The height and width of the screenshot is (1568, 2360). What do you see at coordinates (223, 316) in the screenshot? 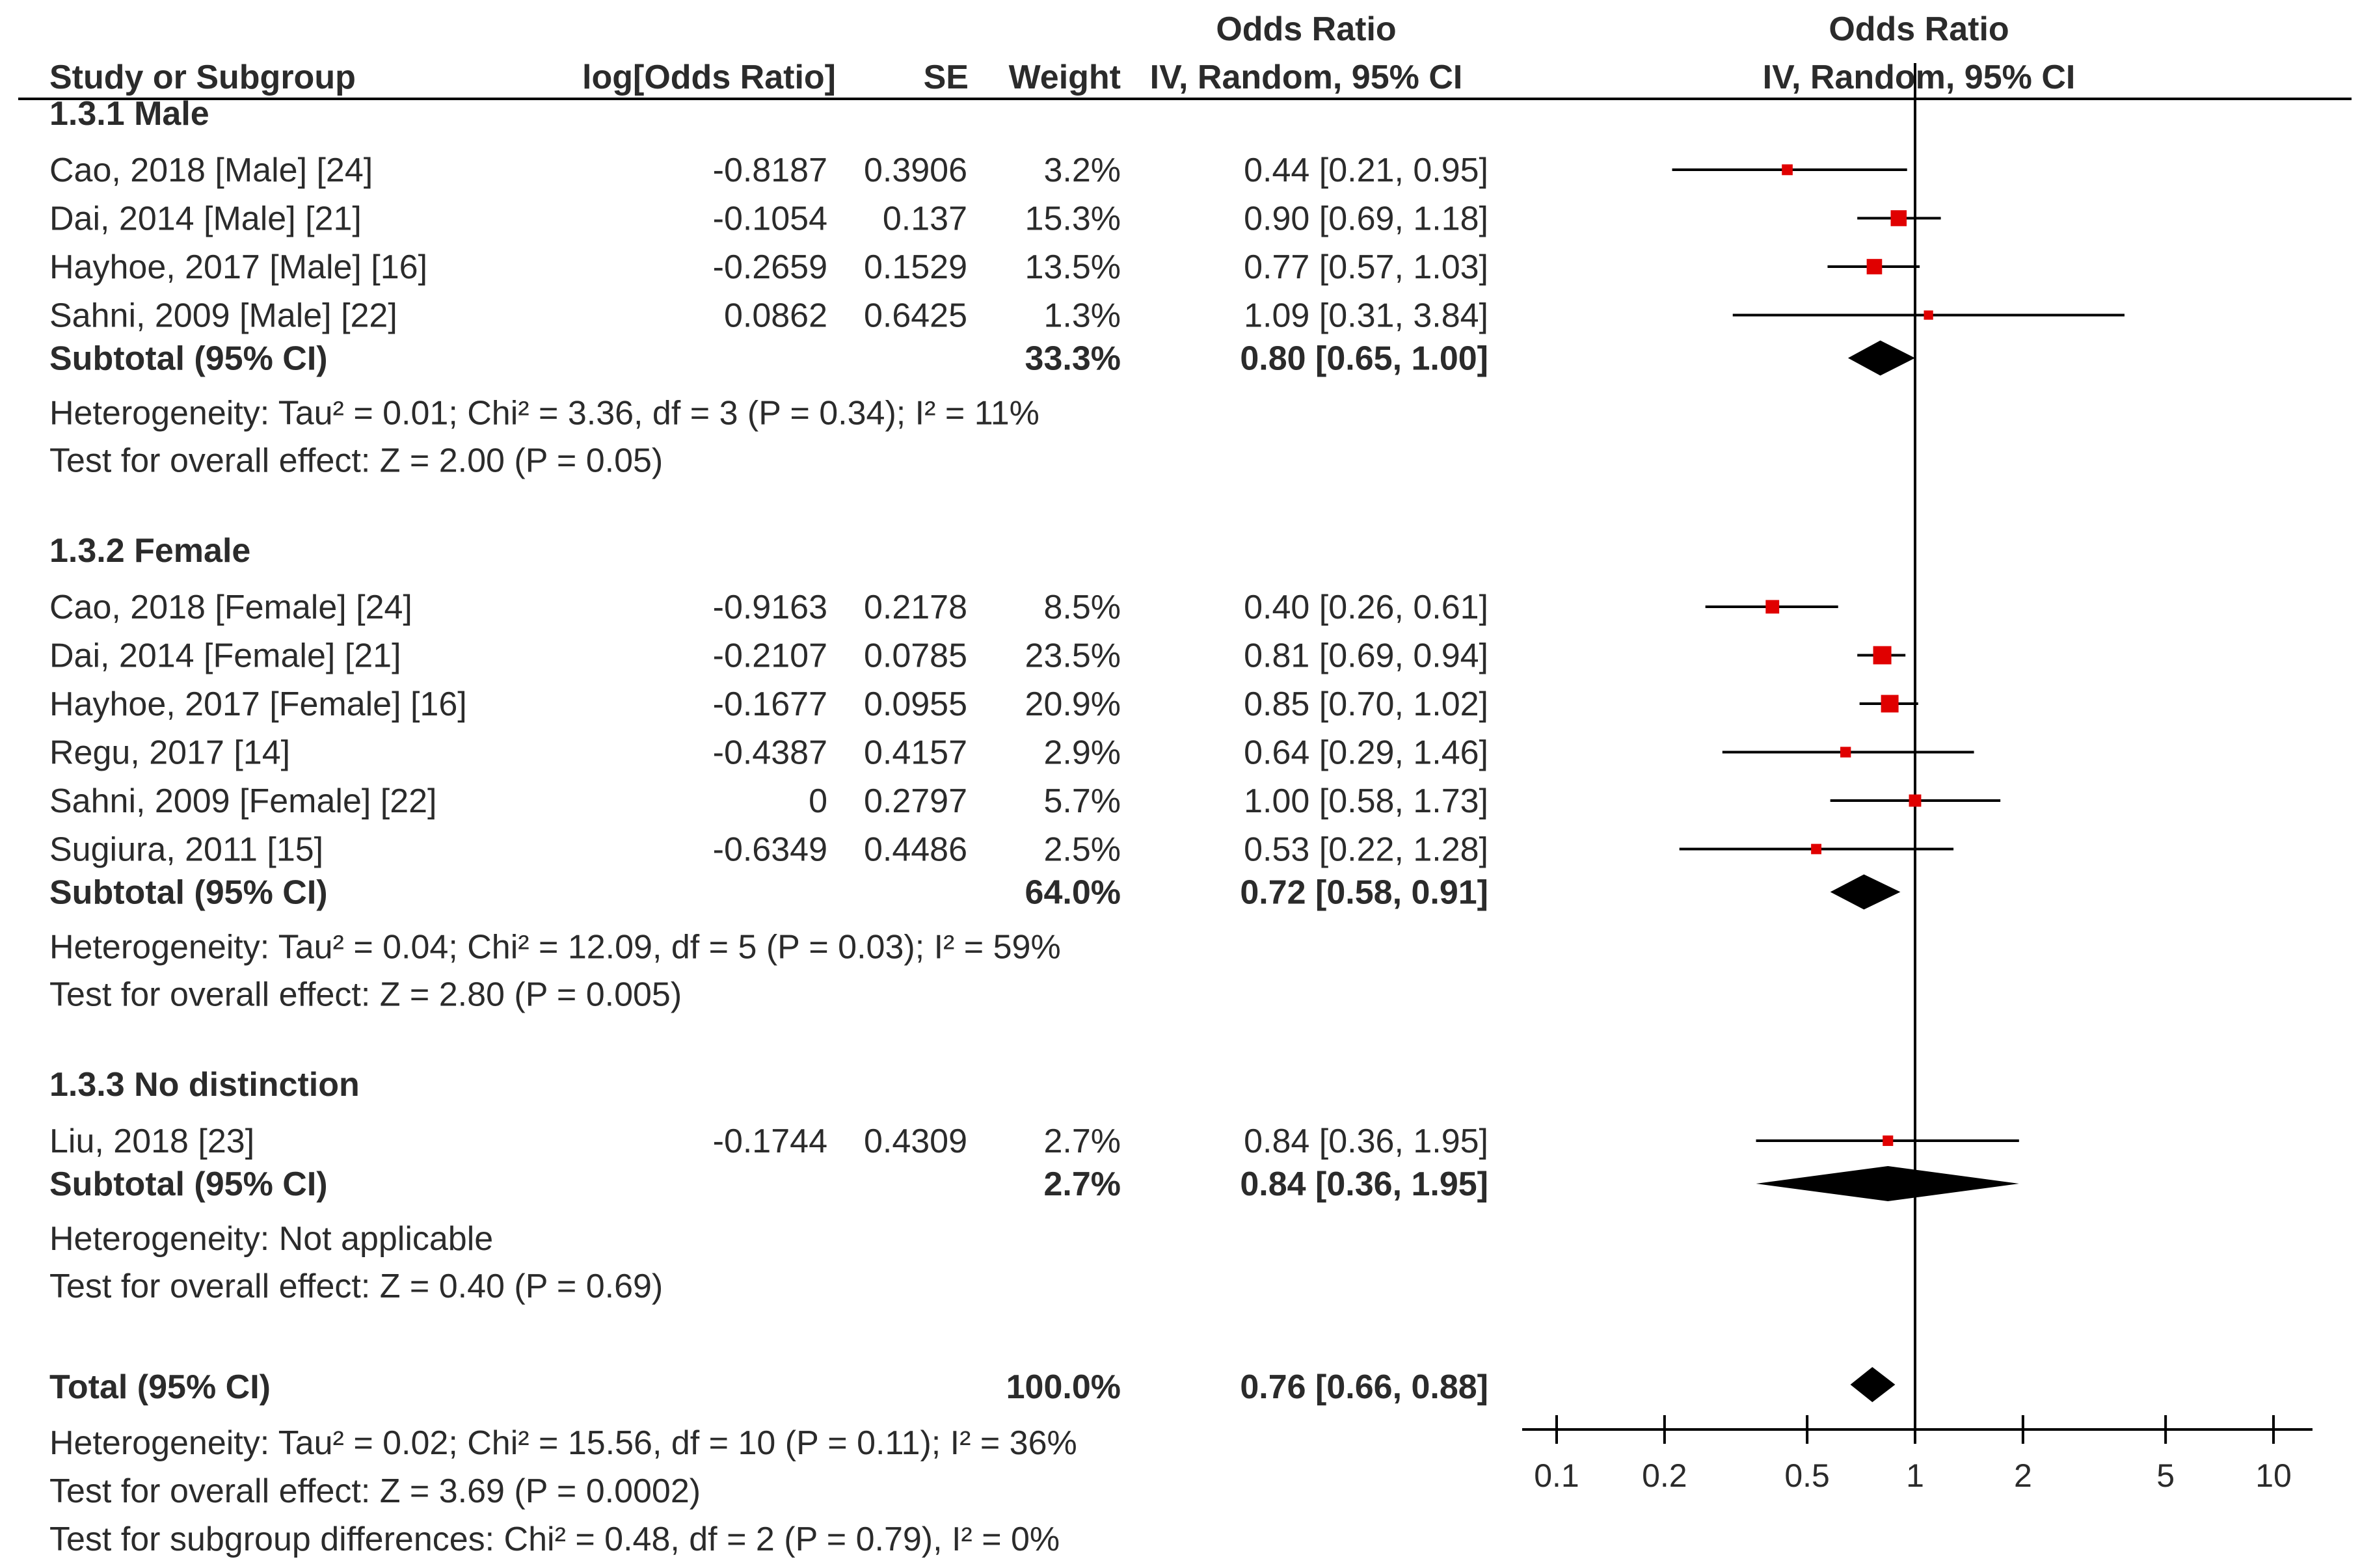
I see `study-name: Sahni, 2009 [Male] [22]` at bounding box center [223, 316].